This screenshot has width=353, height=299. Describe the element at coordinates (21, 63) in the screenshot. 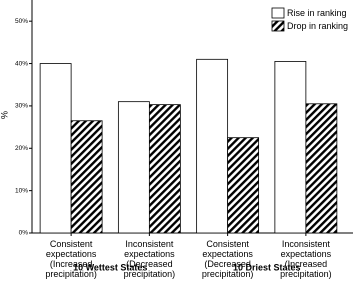

I see `y-tick-label: 40%` at that location.